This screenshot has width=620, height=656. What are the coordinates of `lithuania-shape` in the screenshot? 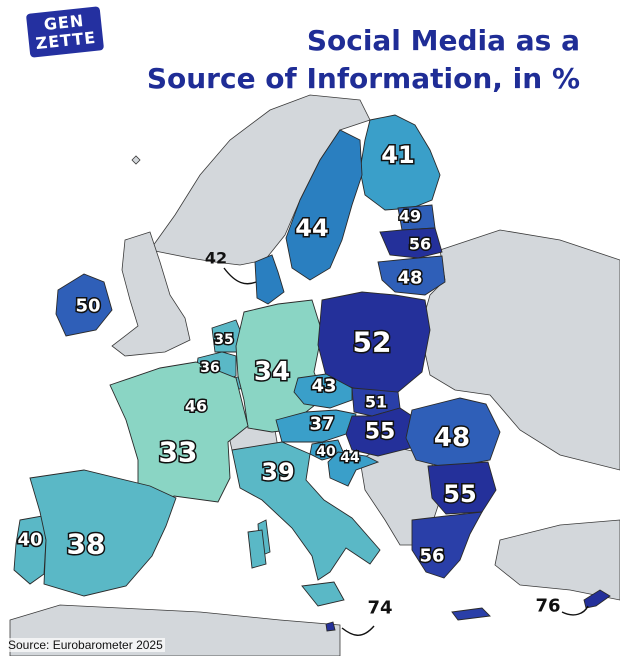 It's located at (411, 275).